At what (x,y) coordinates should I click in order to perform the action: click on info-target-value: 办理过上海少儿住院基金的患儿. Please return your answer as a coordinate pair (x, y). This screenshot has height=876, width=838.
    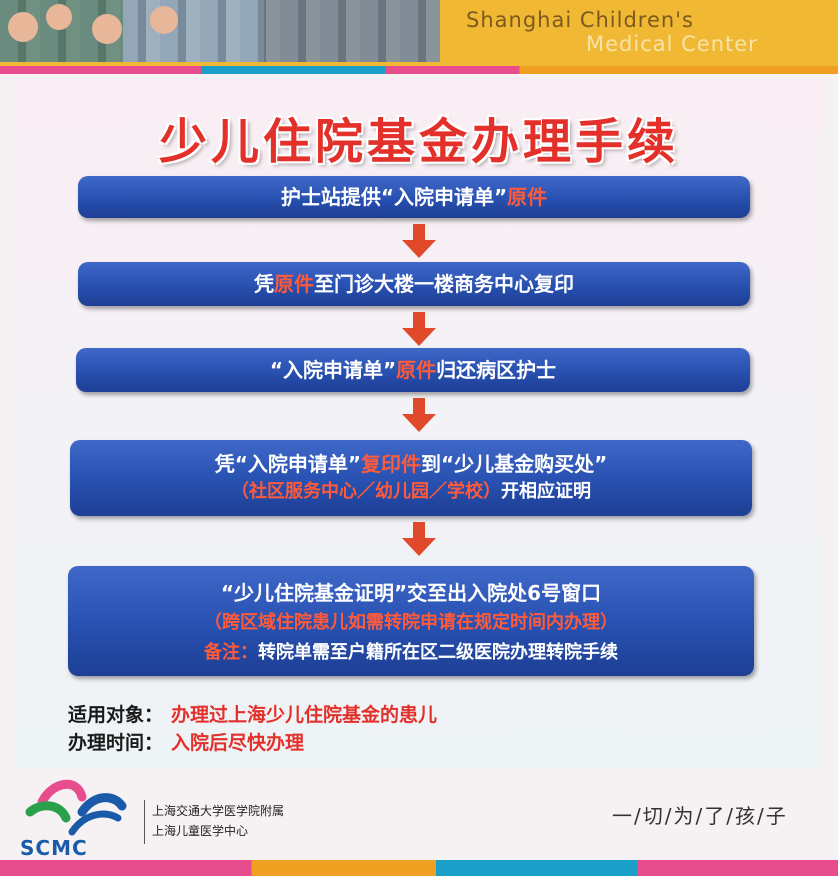
    Looking at the image, I should click on (304, 715).